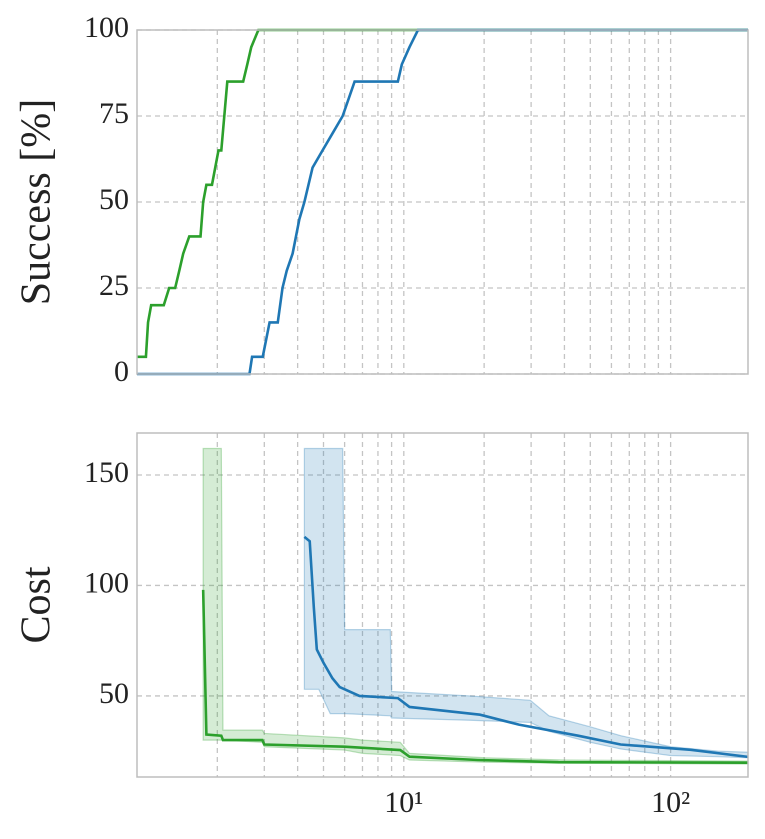 The width and height of the screenshot is (765, 839). Describe the element at coordinates (106, 472) in the screenshot. I see `y-tick-label: 150` at that location.